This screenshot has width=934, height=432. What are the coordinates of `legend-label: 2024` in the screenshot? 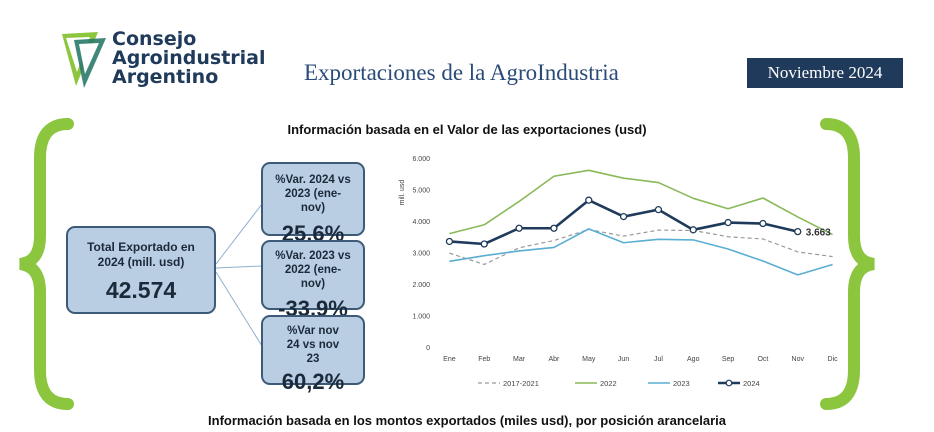 It's located at (751, 383).